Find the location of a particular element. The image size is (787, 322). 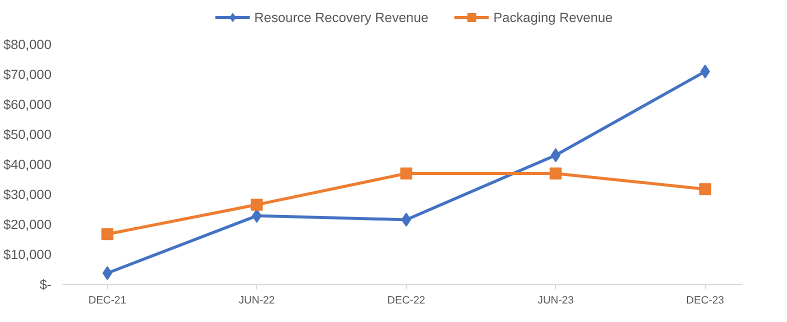

x-tick-label: DEC-21 is located at coordinates (107, 300).